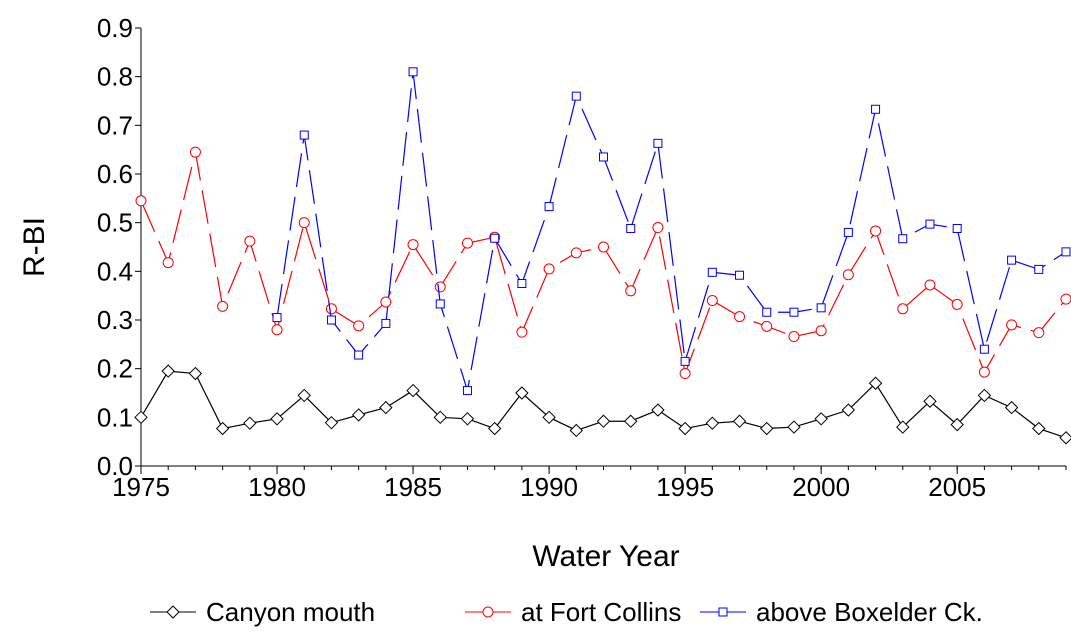 Image resolution: width=1071 pixels, height=632 pixels. What do you see at coordinates (115, 417) in the screenshot?
I see `y-tick-label: 0.1` at bounding box center [115, 417].